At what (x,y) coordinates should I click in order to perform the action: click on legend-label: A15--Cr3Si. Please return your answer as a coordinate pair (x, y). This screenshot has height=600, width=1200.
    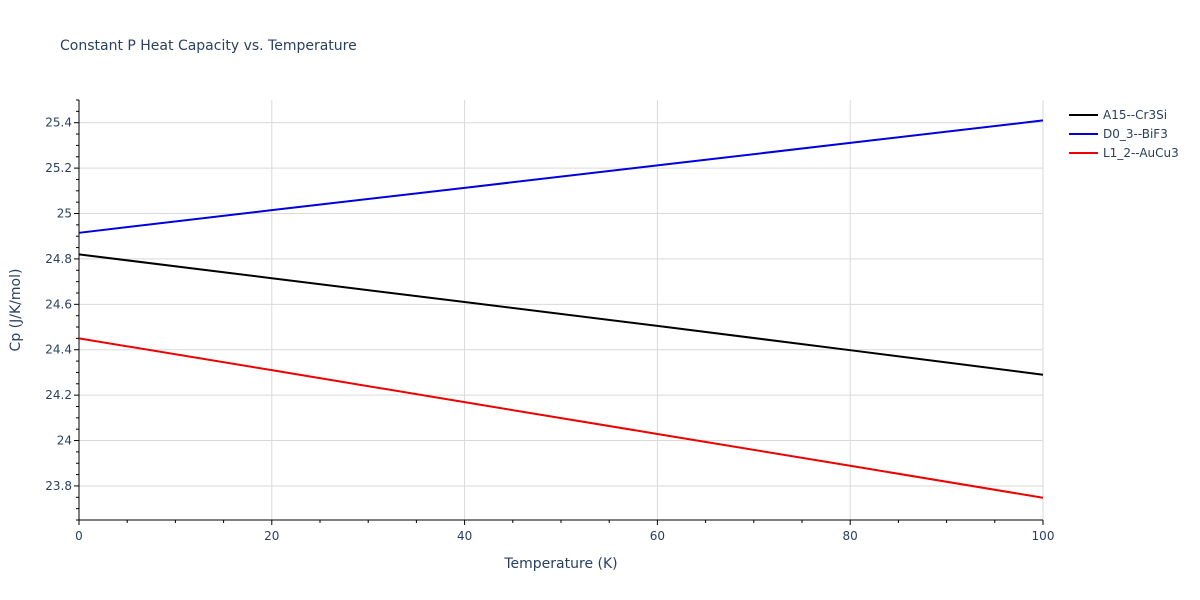
    Looking at the image, I should click on (1135, 115).